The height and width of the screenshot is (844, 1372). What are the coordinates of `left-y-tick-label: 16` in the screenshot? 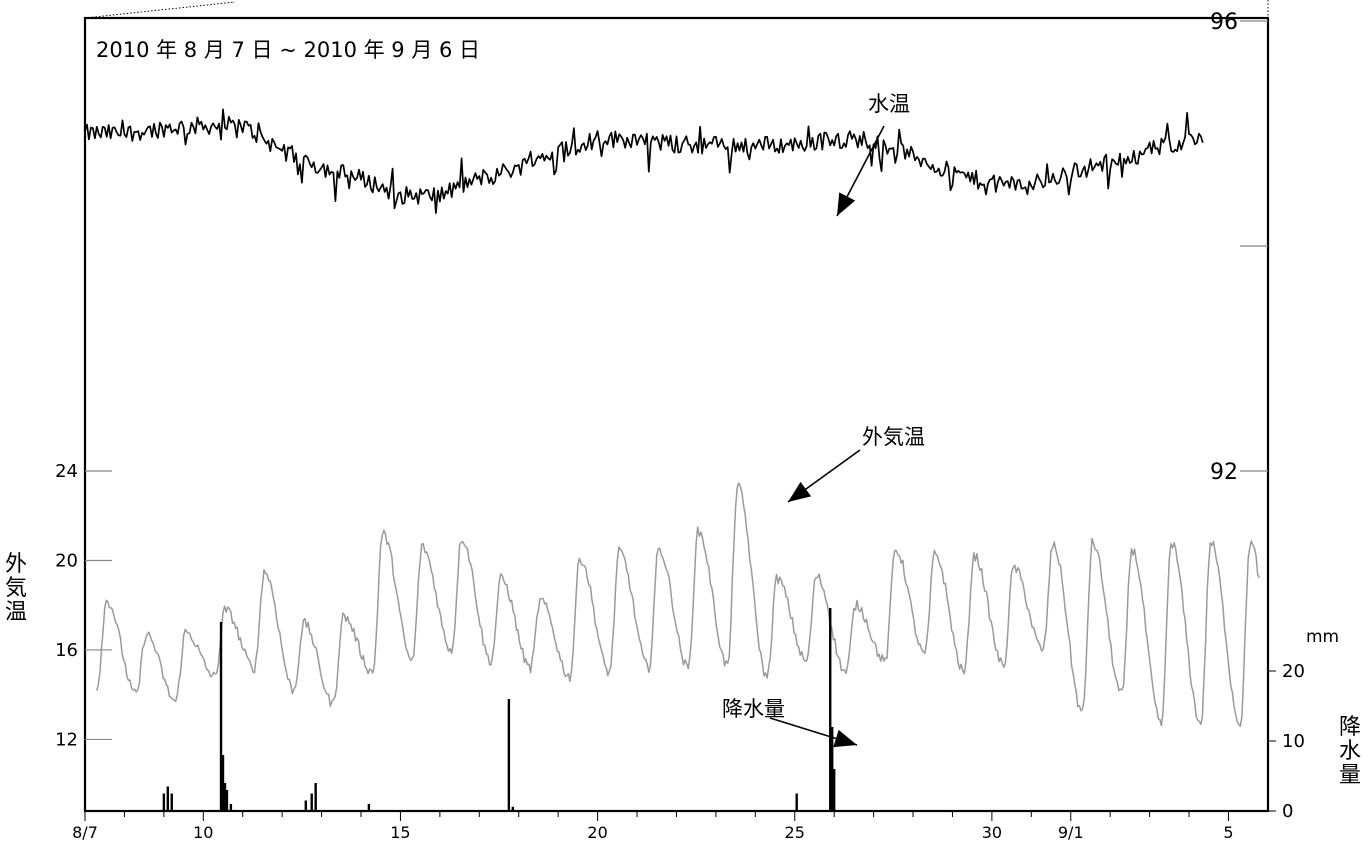 It's located at (66, 650).